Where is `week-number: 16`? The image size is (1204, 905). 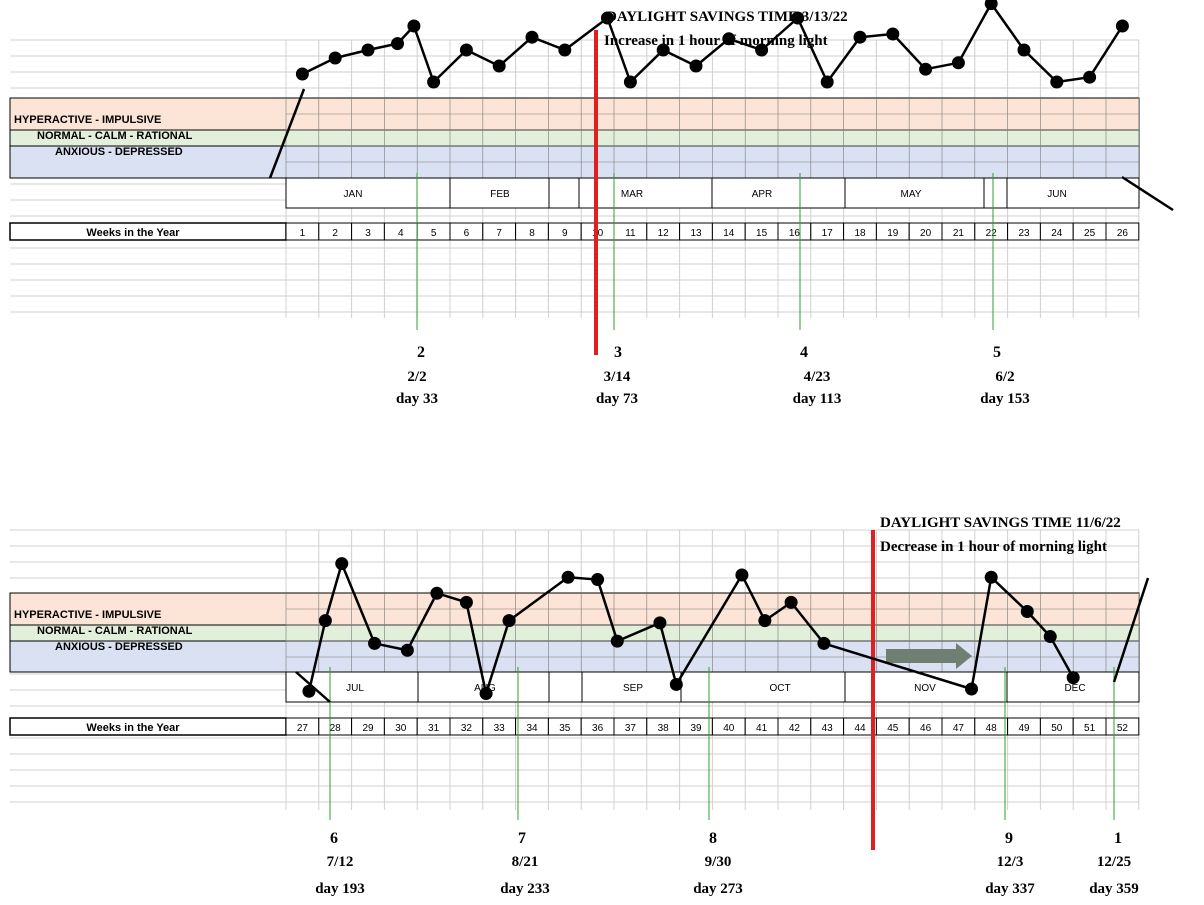 week-number: 16 is located at coordinates (795, 233).